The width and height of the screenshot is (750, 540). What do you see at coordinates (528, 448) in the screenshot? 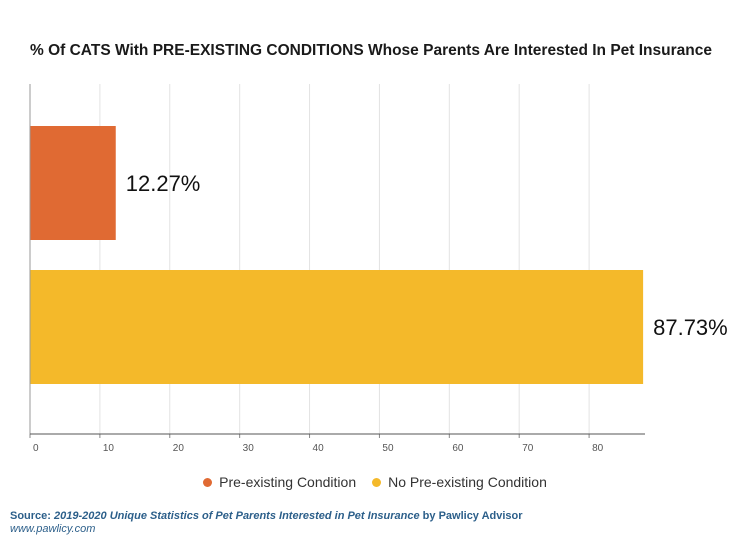
I see `x-tick-label-70: 70` at bounding box center [528, 448].